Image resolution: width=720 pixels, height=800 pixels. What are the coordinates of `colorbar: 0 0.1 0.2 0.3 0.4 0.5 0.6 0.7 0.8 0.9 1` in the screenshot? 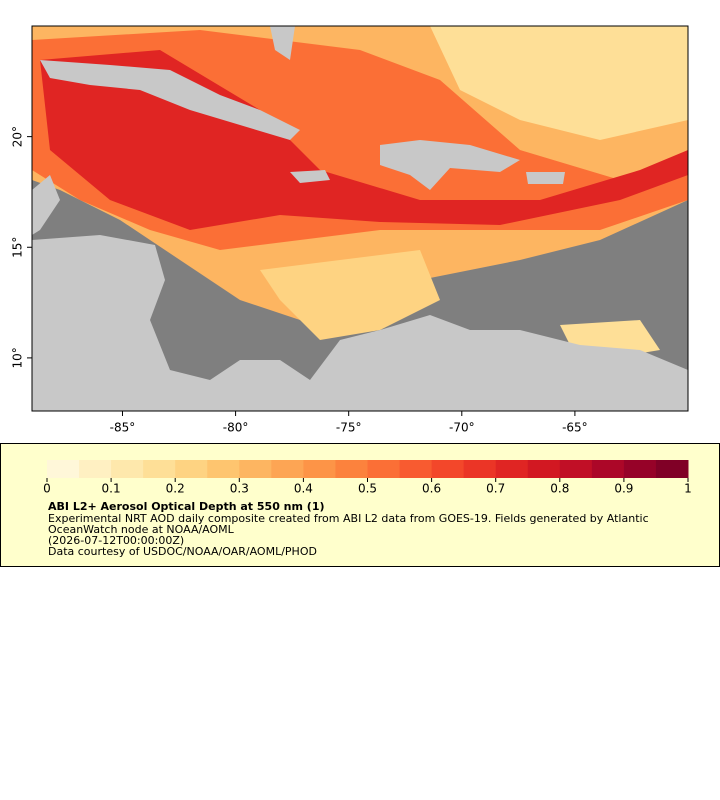 It's located at (367, 478).